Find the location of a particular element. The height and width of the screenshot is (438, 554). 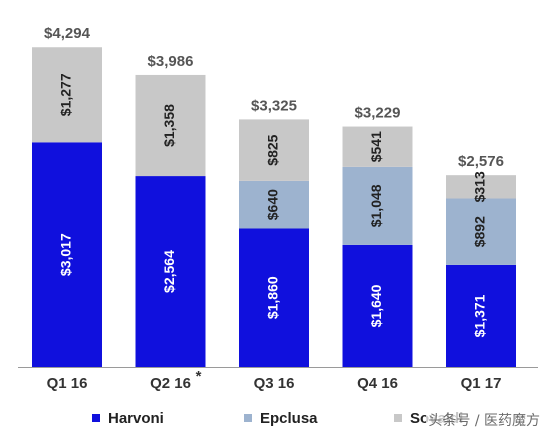

total-label-0: $4,294 is located at coordinates (67, 33).